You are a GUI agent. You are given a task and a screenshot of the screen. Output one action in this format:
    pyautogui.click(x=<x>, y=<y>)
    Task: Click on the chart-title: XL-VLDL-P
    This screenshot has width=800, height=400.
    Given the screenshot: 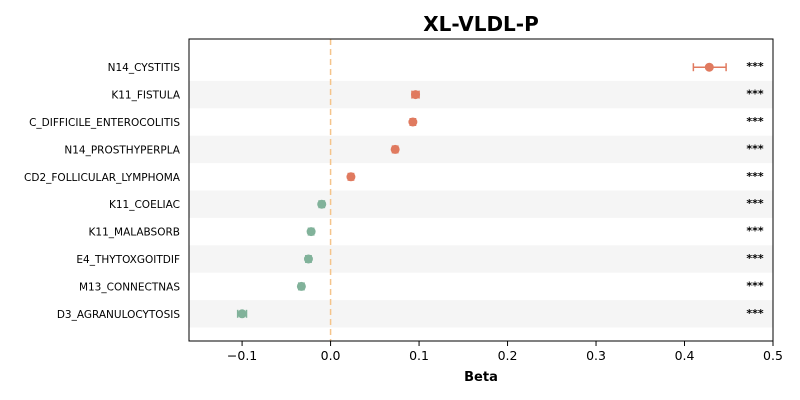 What is the action you would take?
    pyautogui.click(x=481, y=24)
    